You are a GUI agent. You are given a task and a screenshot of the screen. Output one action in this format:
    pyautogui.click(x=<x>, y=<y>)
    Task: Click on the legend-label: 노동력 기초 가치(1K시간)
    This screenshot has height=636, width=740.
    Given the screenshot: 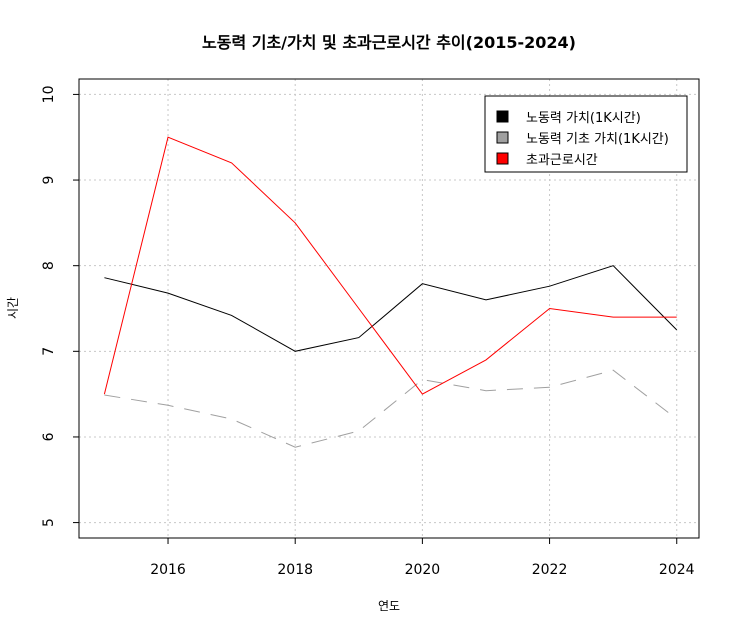 What is the action you would take?
    pyautogui.click(x=597, y=139)
    